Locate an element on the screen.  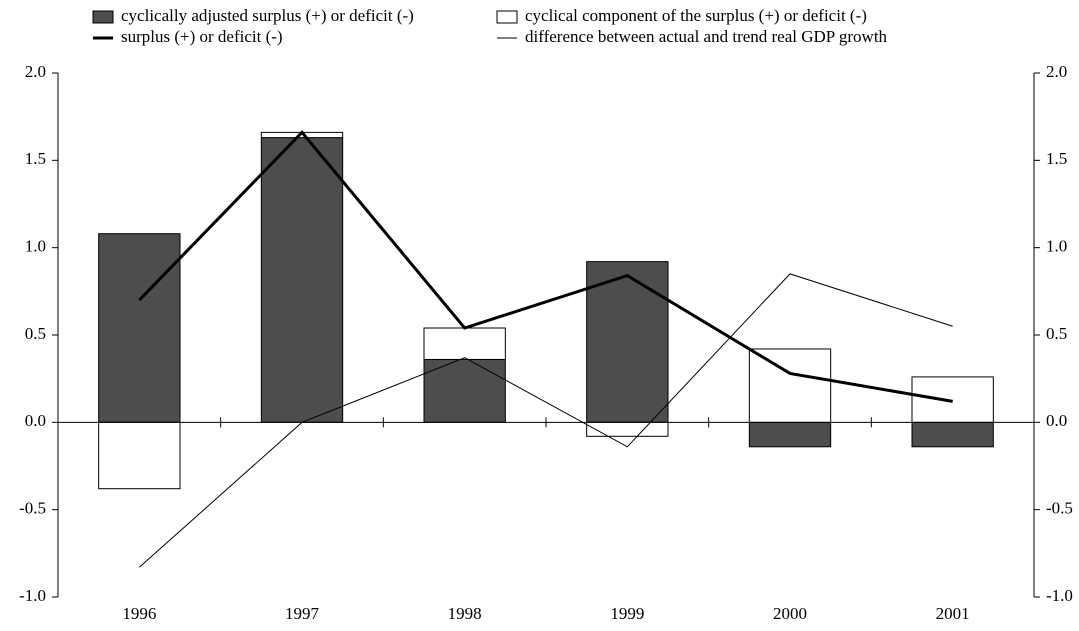
y-tick-label: -0.5 is located at coordinates (32, 508).